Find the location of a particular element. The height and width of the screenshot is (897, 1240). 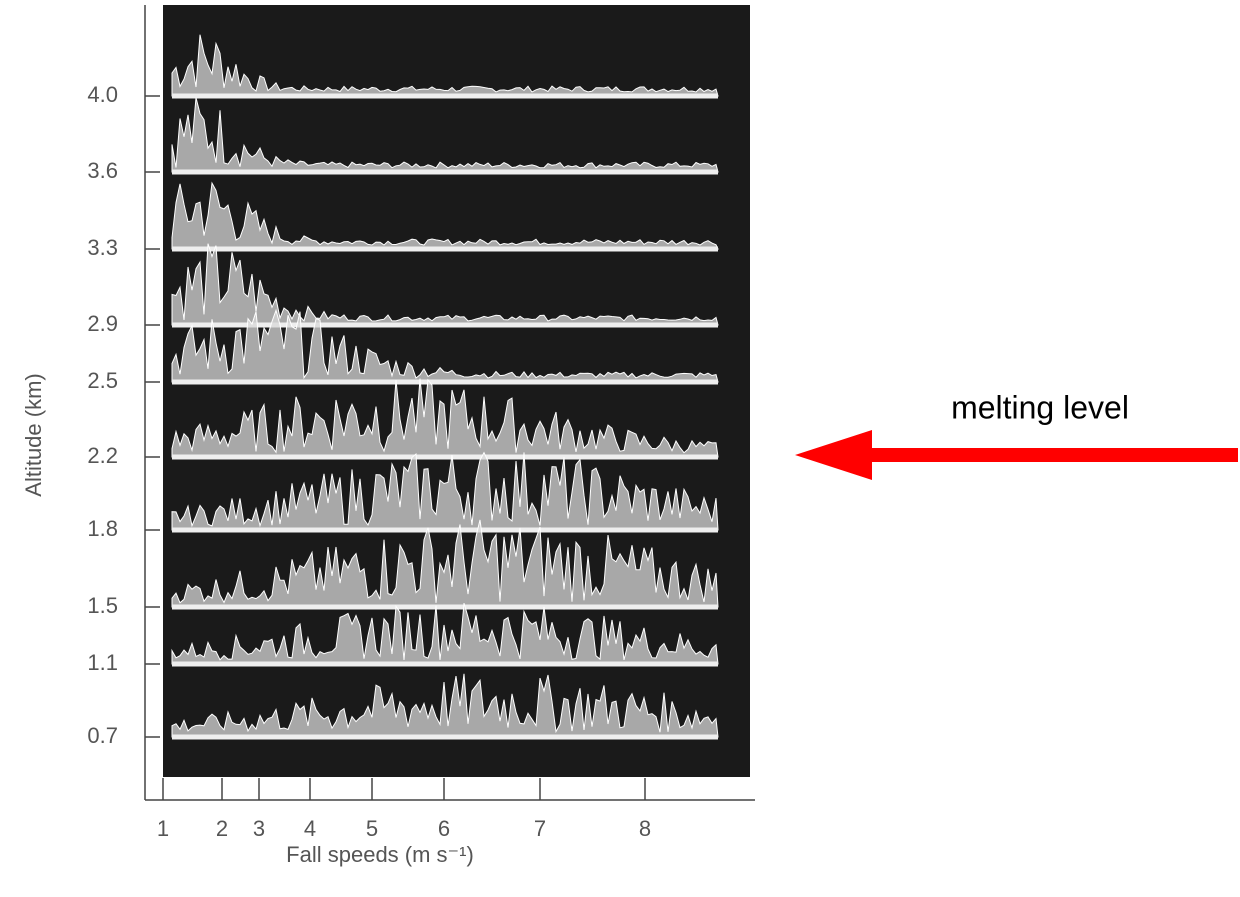

y-tick-label: 3.3 is located at coordinates (102, 247).